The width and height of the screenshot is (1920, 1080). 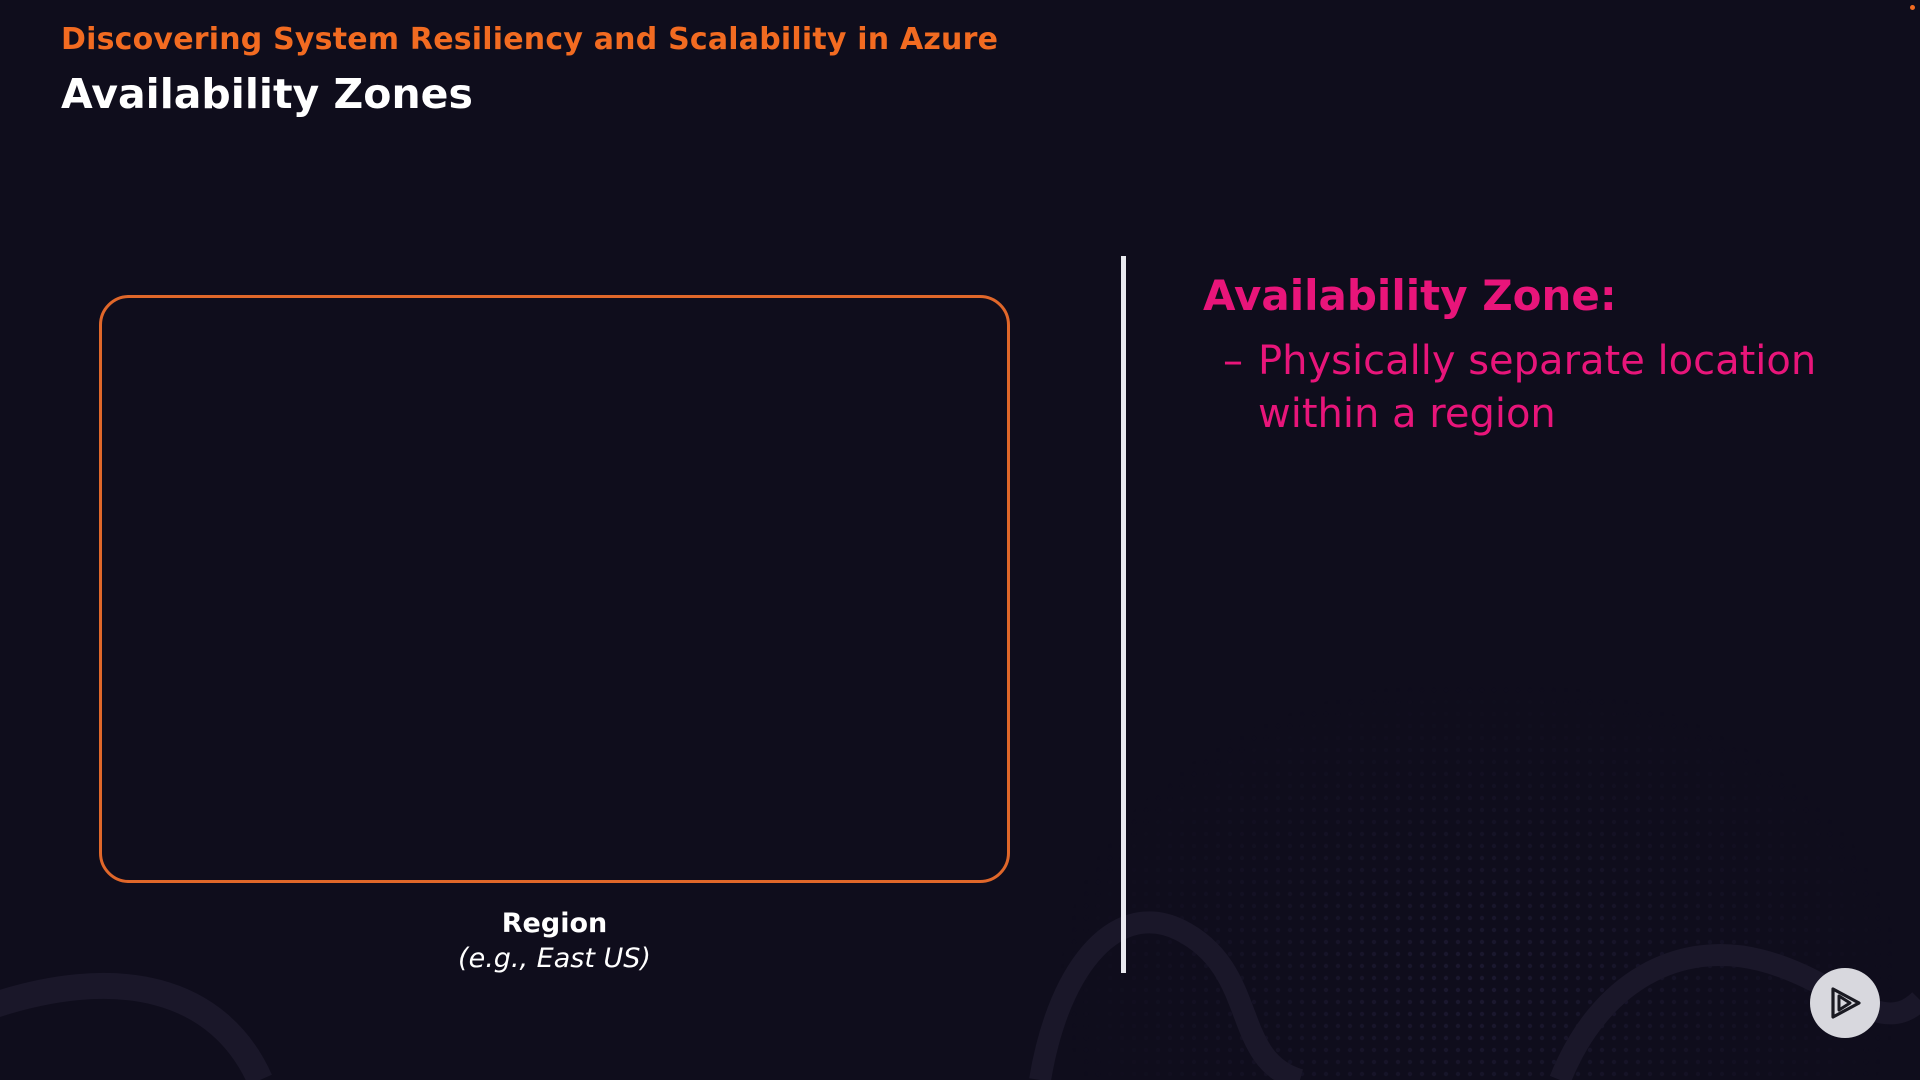 What do you see at coordinates (1123, 614) in the screenshot?
I see `vertical-divider` at bounding box center [1123, 614].